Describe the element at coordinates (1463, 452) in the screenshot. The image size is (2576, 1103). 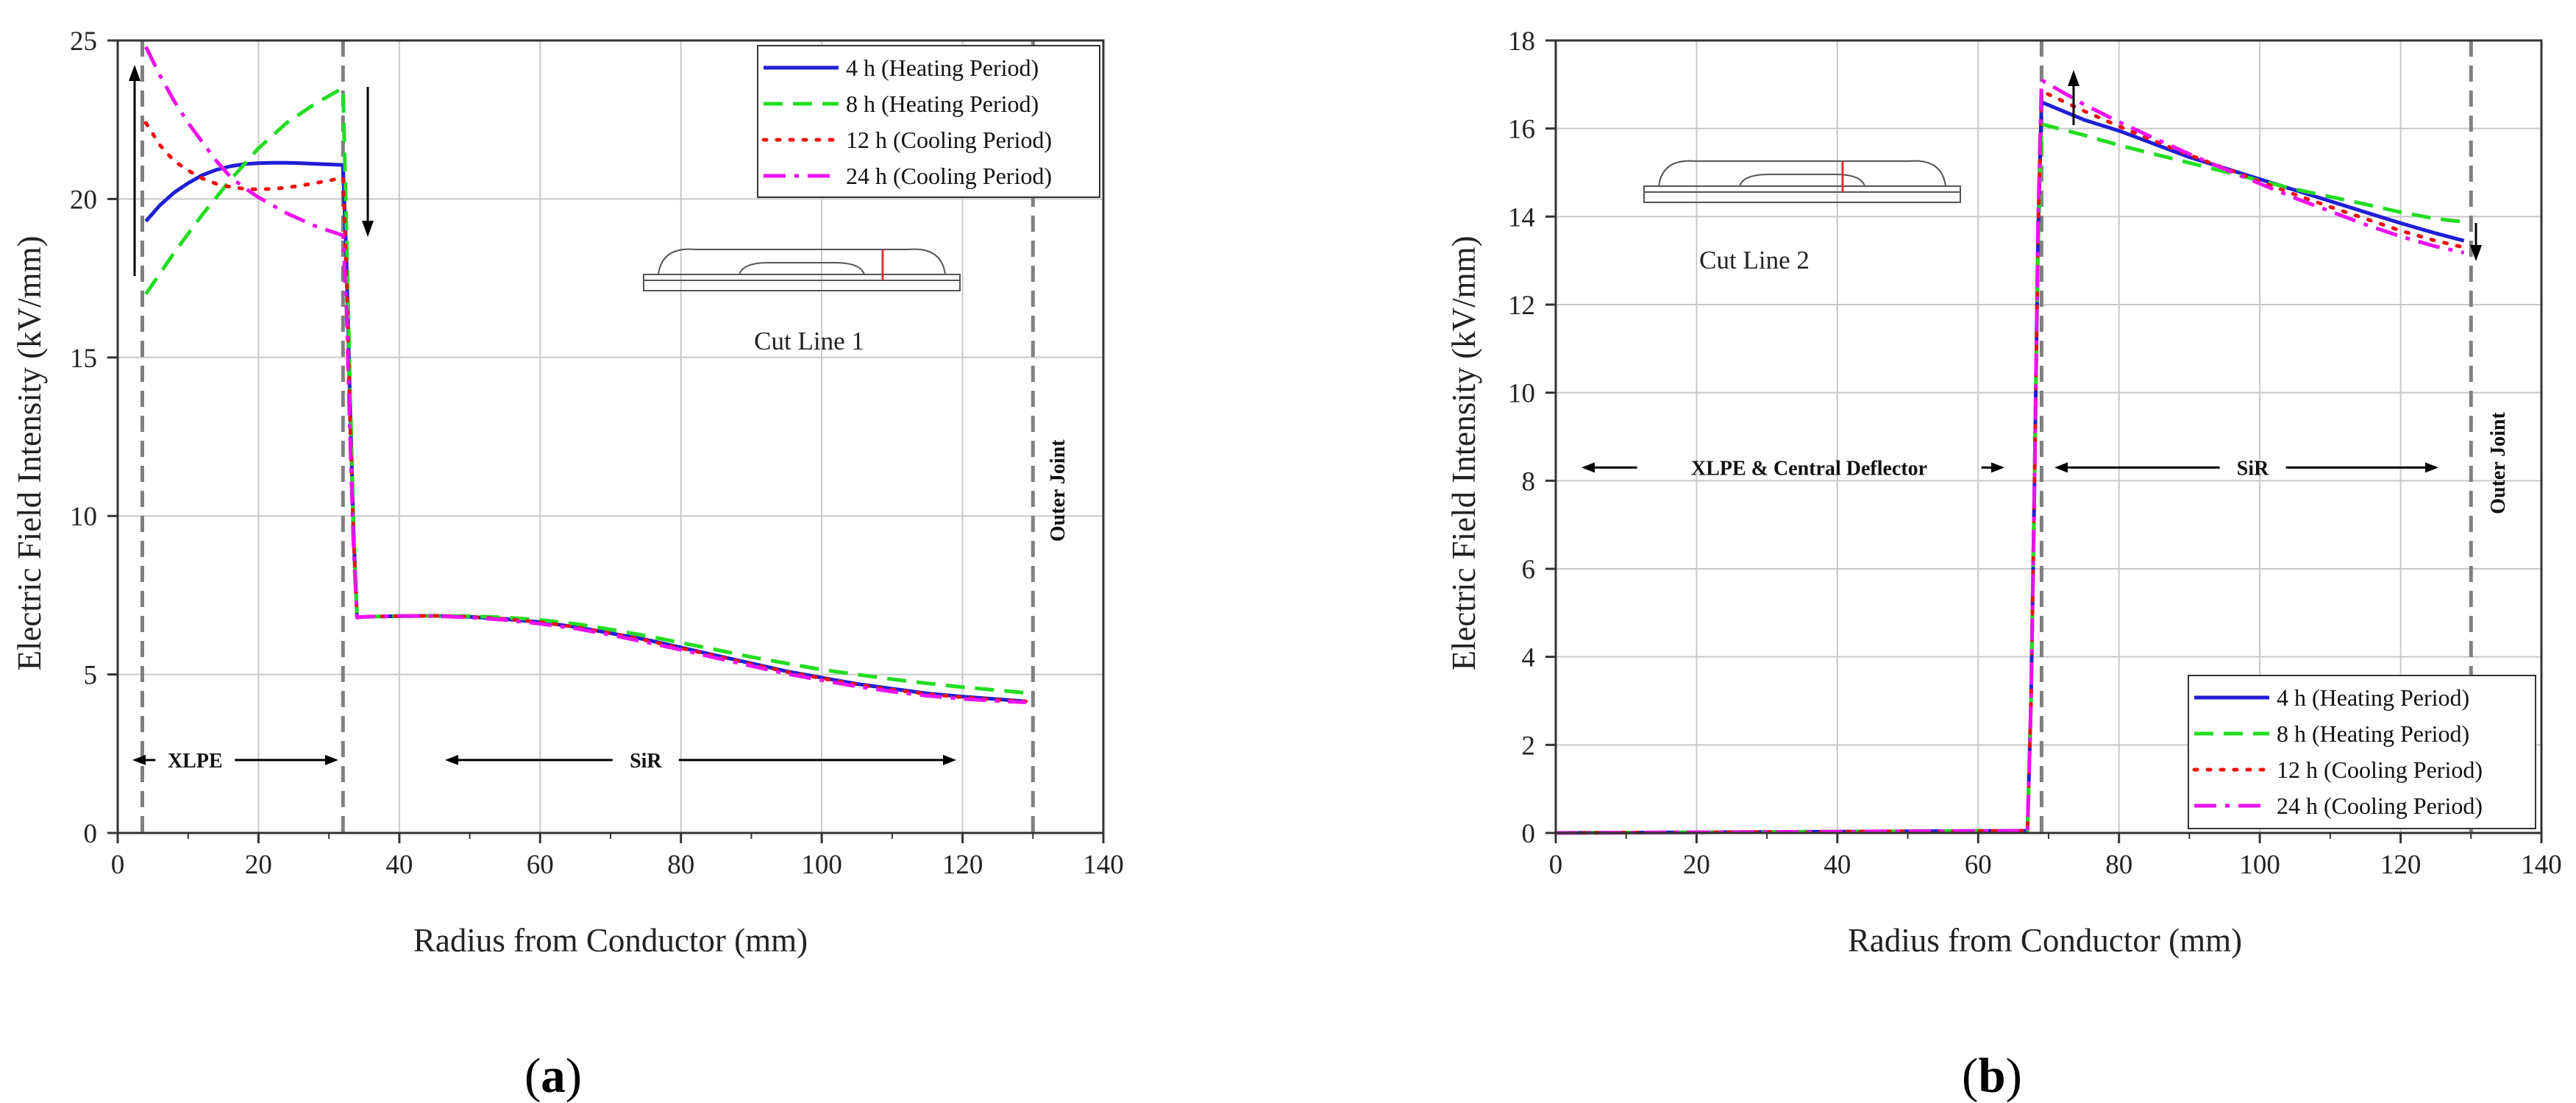
I see `panel-b-y-axis-title: Electric Field Intensity (kV/mm)` at that location.